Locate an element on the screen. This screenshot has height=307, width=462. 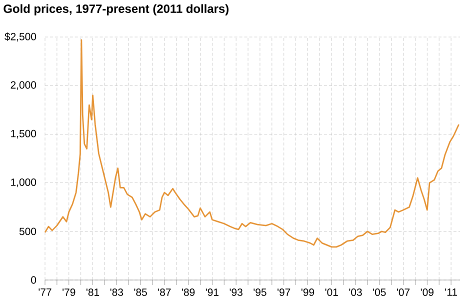
x-tick-label: '93 is located at coordinates (236, 292).